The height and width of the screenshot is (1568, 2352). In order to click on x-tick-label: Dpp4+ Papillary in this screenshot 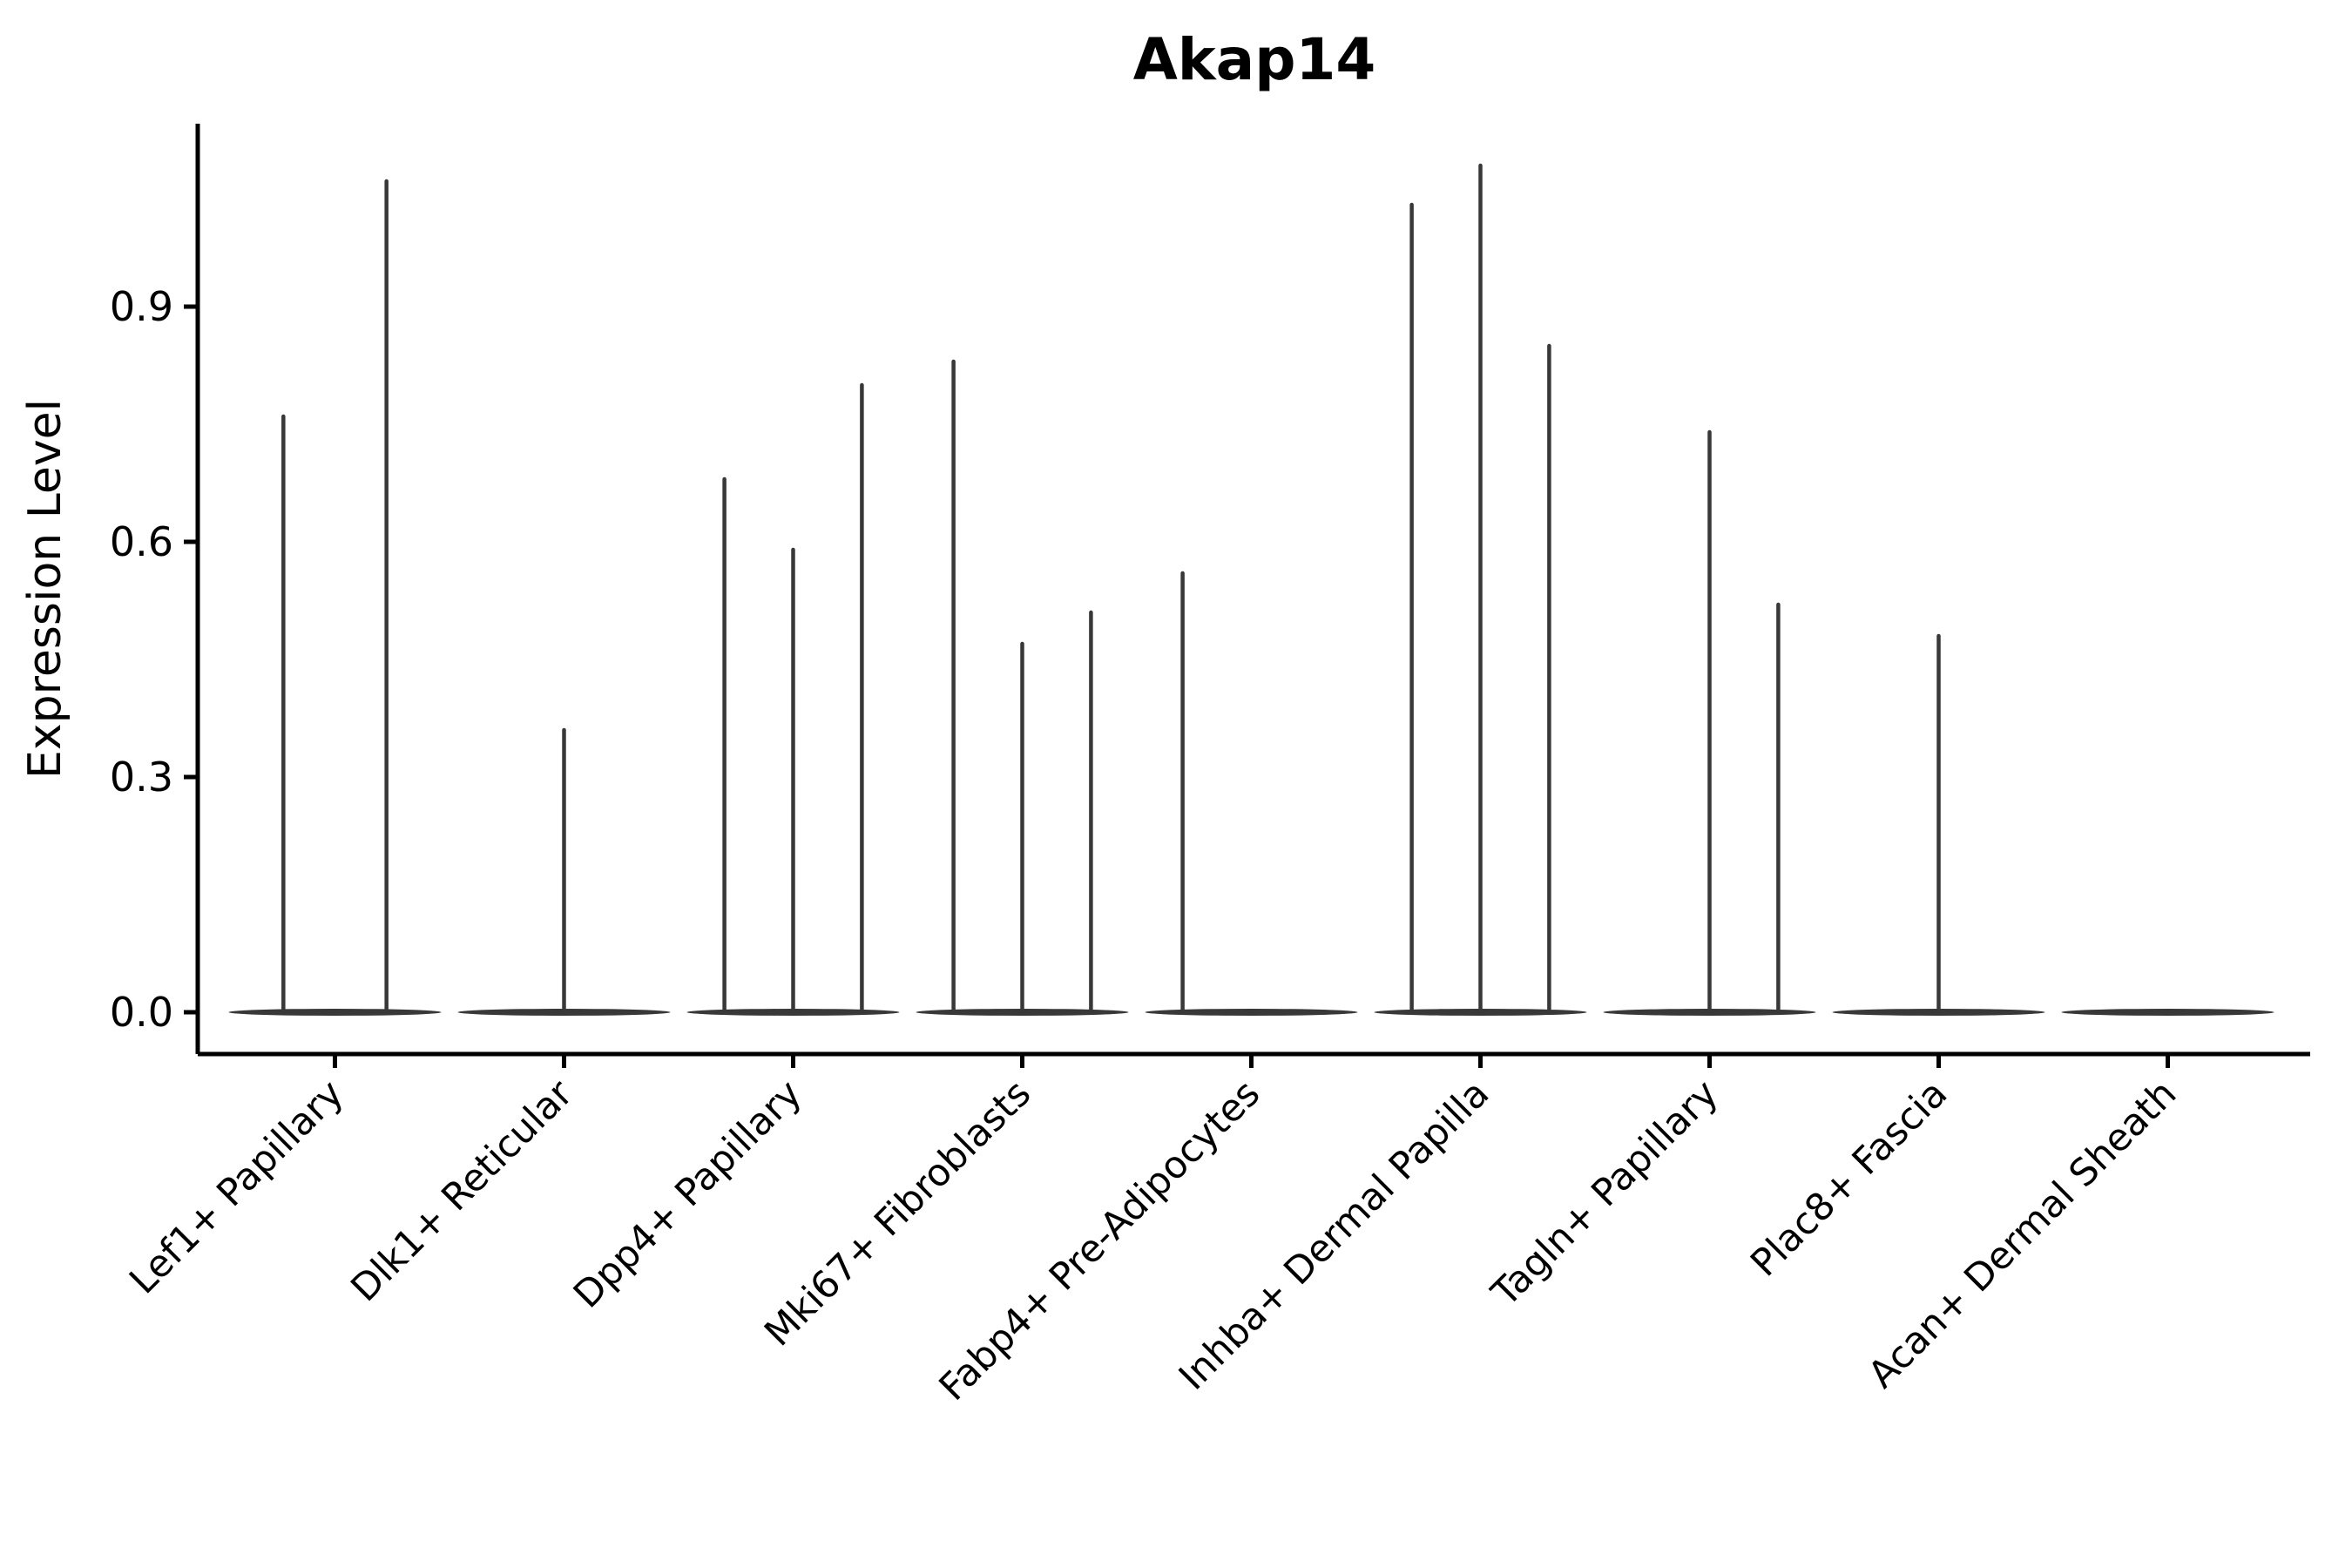, I will do `click(687, 1193)`.